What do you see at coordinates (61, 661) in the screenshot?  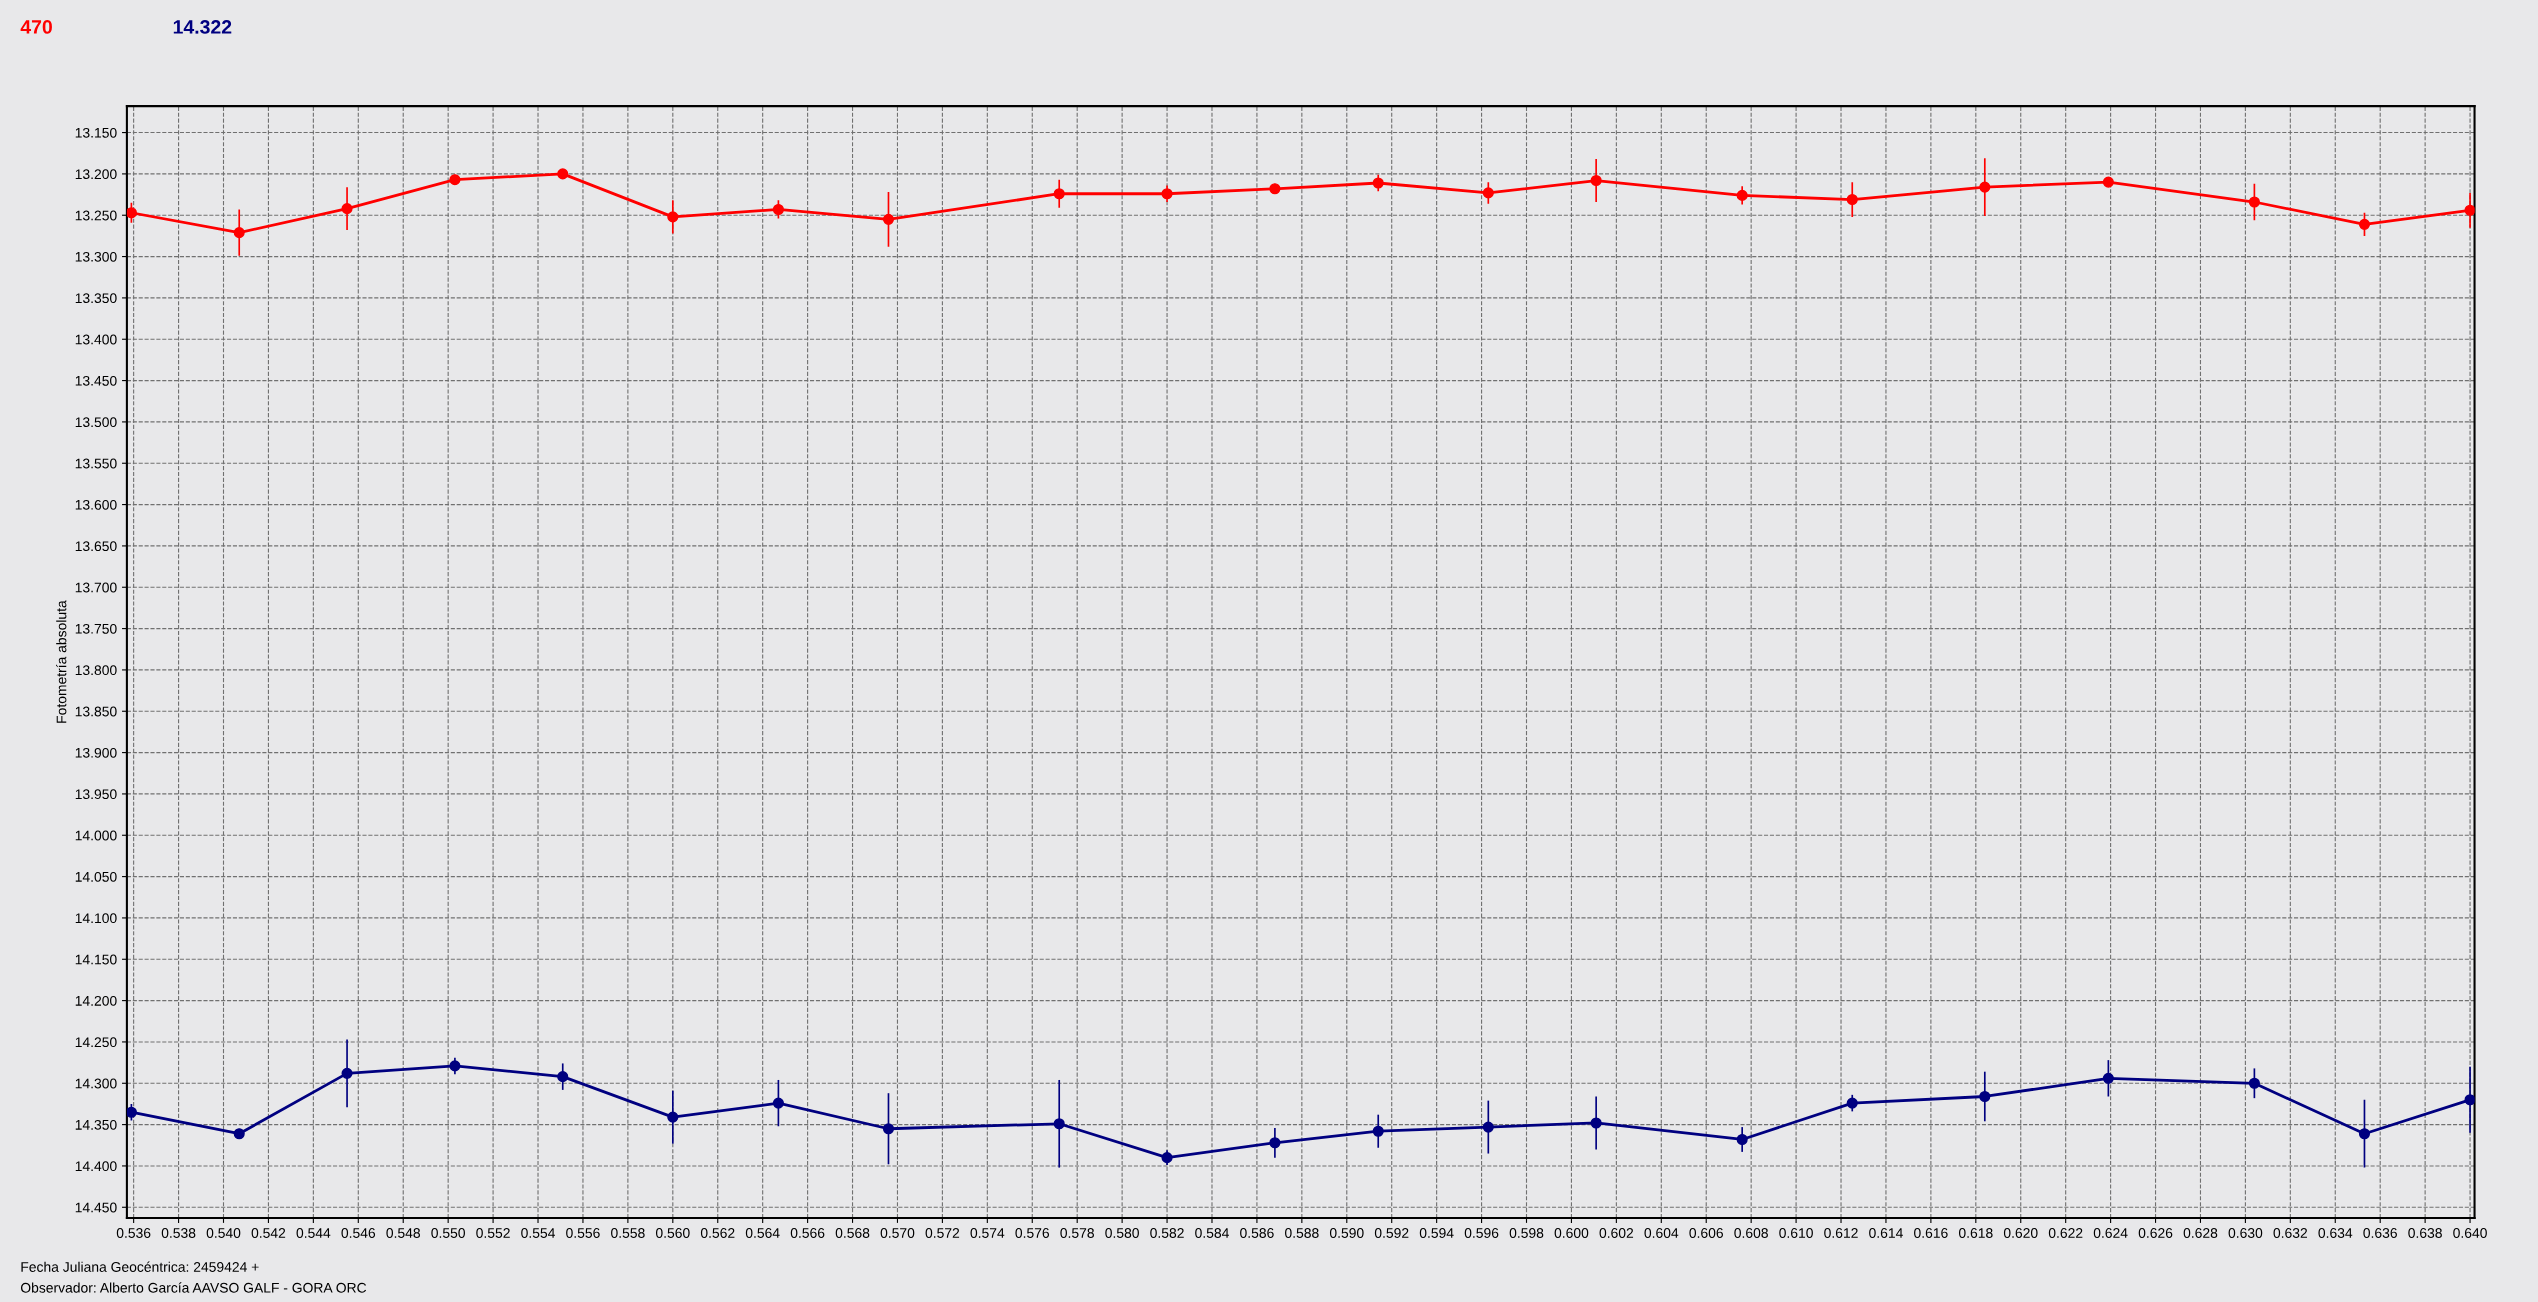 I see `y-axis-title: Fotometría absoluta` at bounding box center [61, 661].